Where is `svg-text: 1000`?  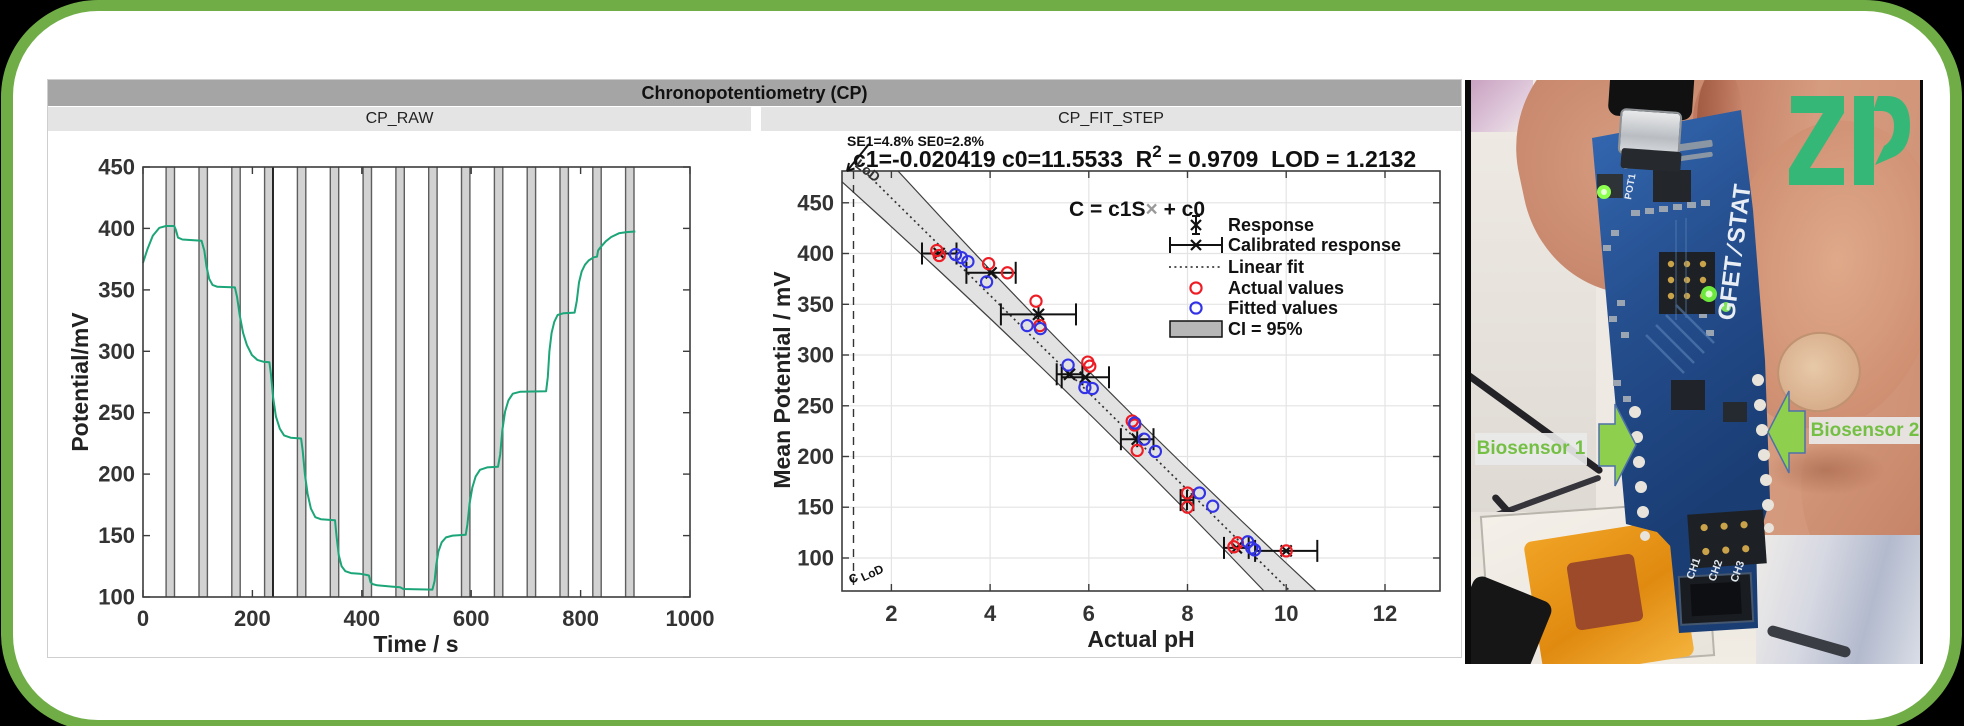 svg-text: 1000 is located at coordinates (690, 618).